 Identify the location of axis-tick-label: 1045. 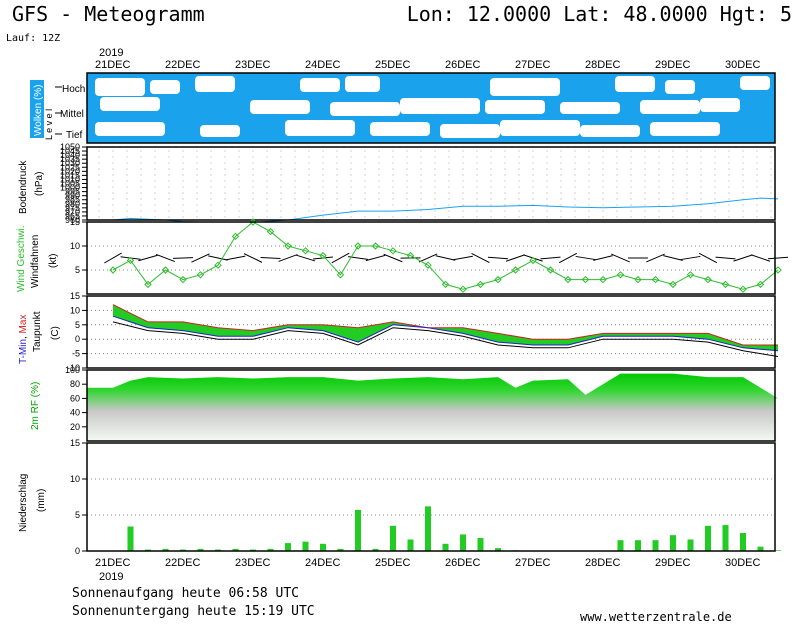
(70, 151).